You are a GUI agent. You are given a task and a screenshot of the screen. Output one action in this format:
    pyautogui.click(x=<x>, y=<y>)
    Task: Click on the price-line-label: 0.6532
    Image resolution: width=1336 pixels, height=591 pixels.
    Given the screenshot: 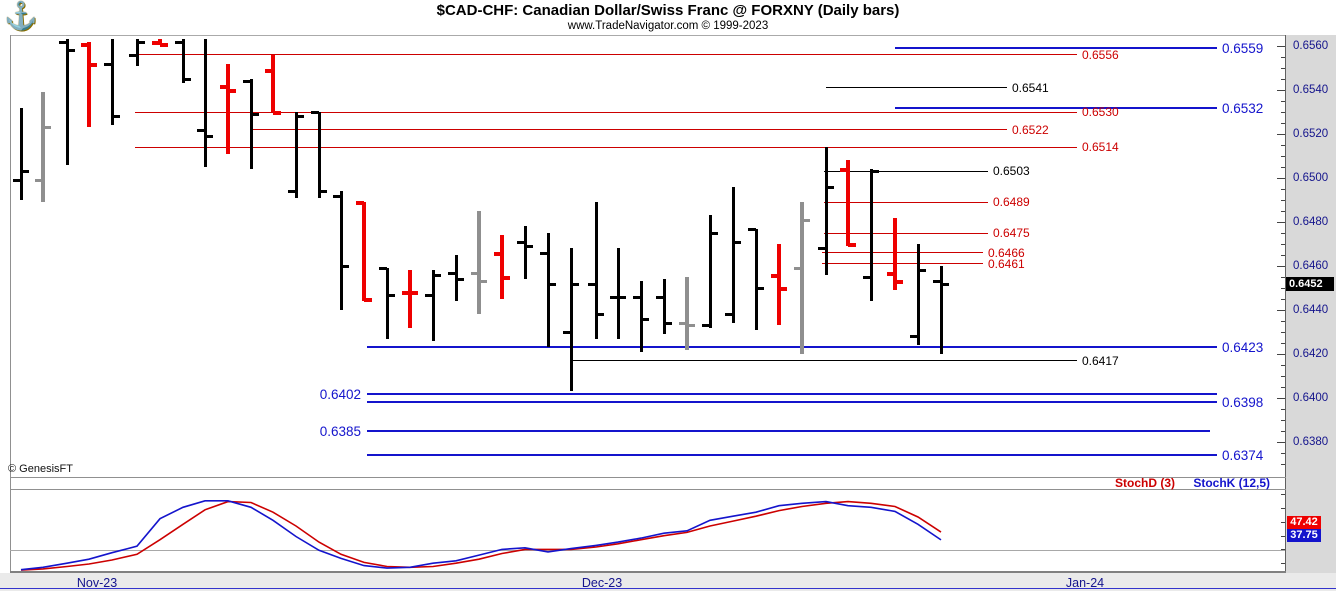 What is the action you would take?
    pyautogui.click(x=1243, y=108)
    